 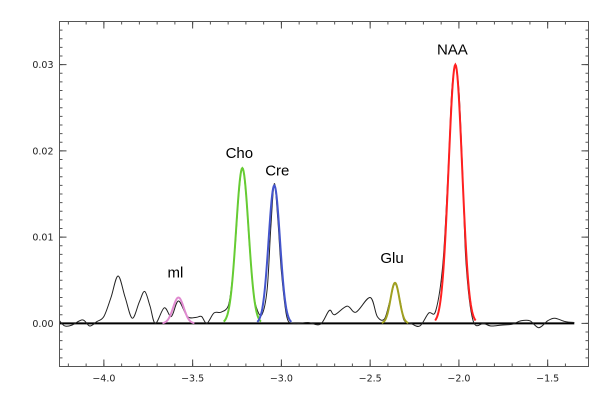 I want to click on peak-fit-cho, so click(x=242, y=244).